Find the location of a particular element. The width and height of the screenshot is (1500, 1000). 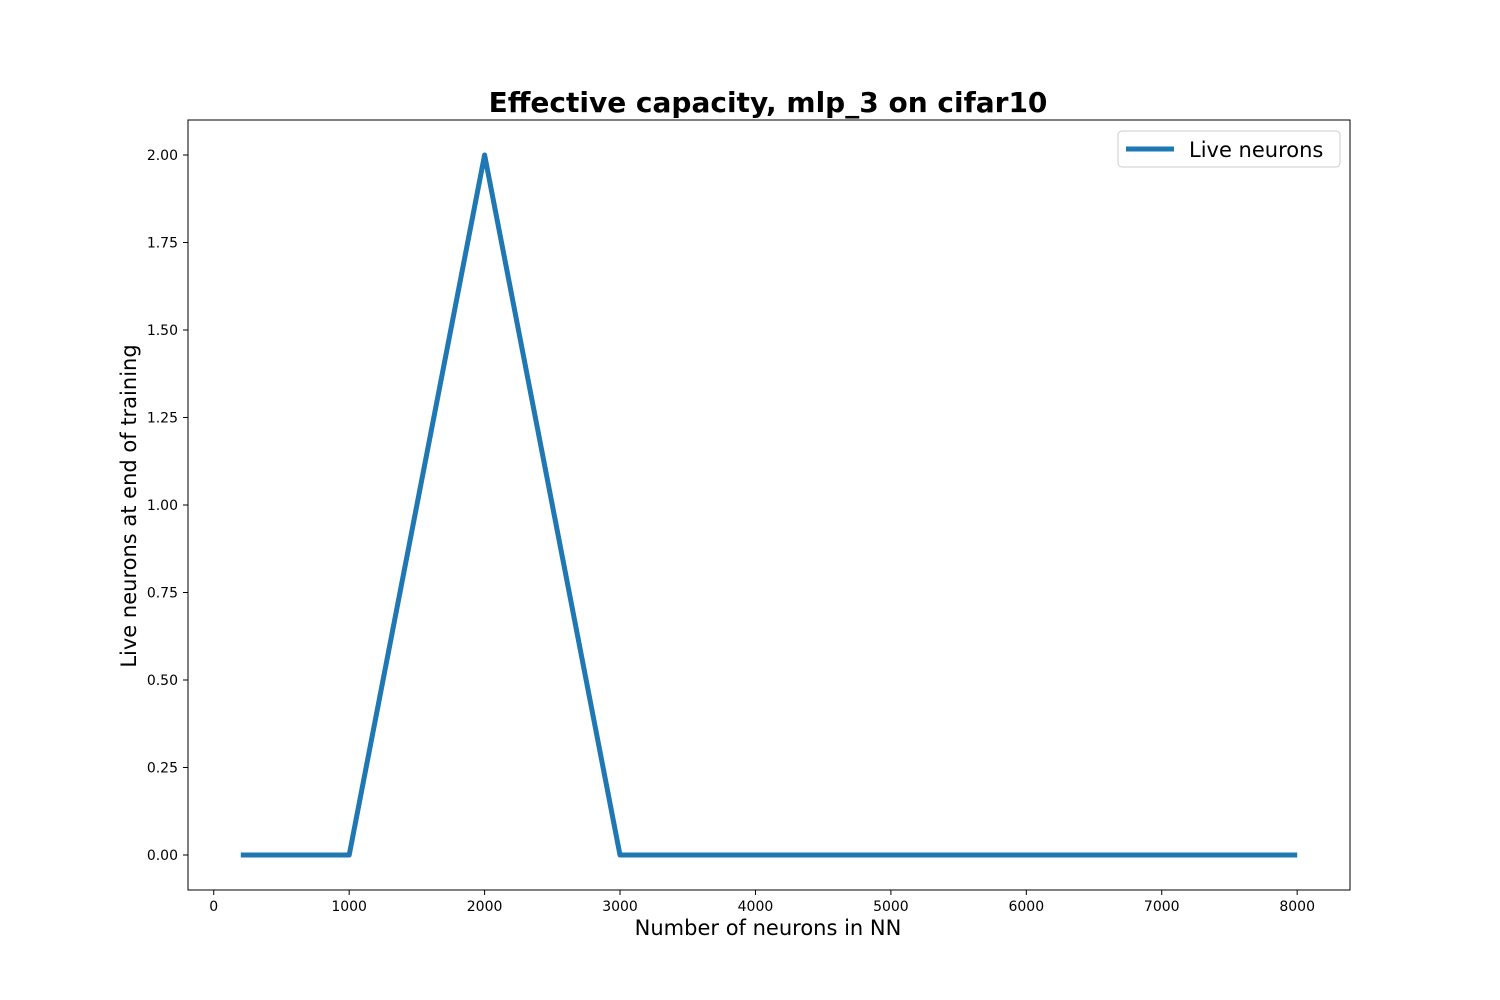

x-tick-label: 1000 is located at coordinates (349, 907).